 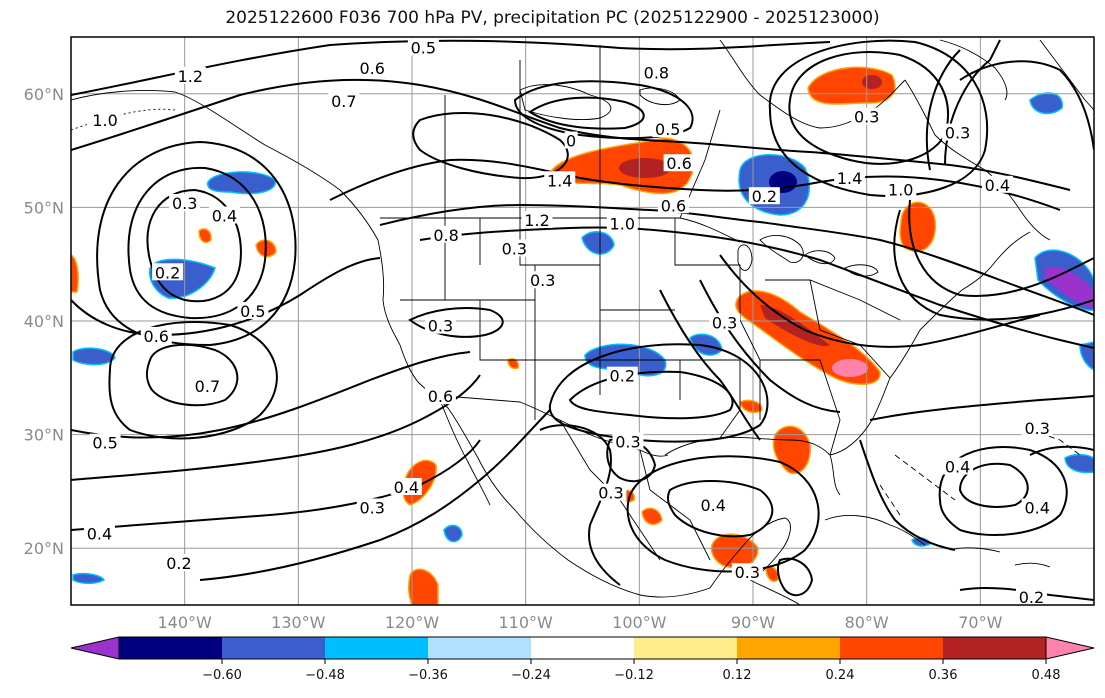 What do you see at coordinates (1070, 648) in the screenshot?
I see `colorbar-extend-high` at bounding box center [1070, 648].